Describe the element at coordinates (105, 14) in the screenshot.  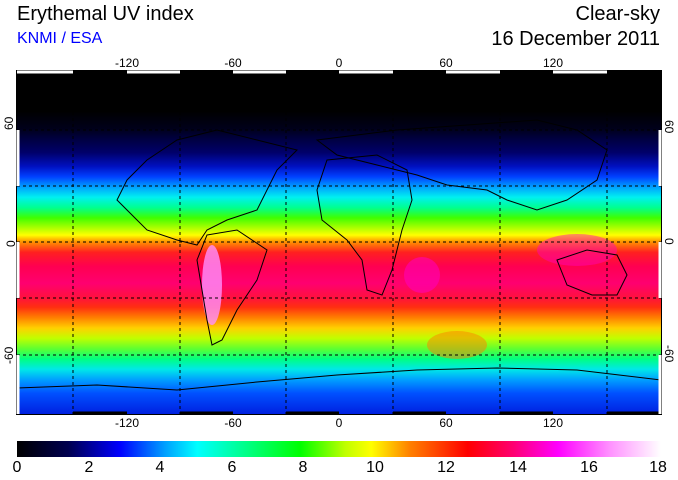
I see `map-title: Erythemal UV index` at that location.